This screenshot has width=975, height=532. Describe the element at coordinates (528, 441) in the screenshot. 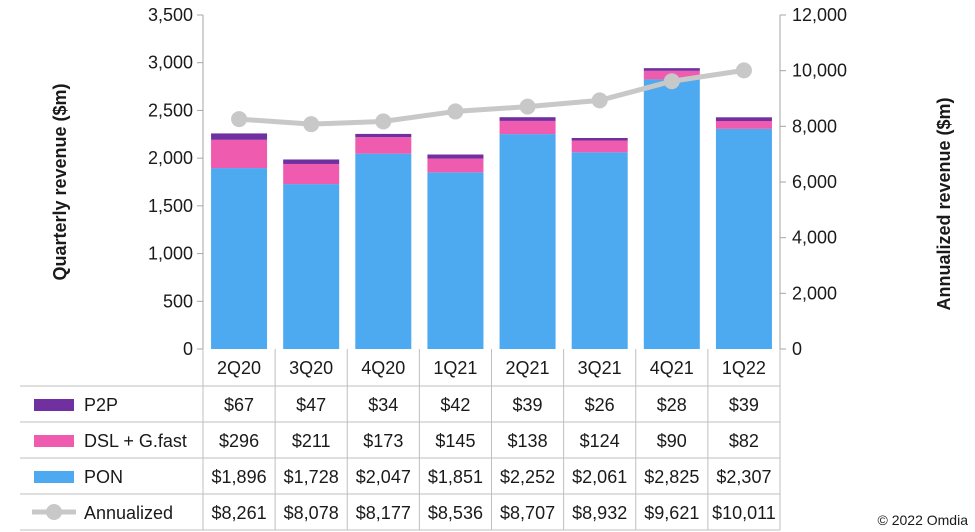

I see `table-cell: $138` at that location.